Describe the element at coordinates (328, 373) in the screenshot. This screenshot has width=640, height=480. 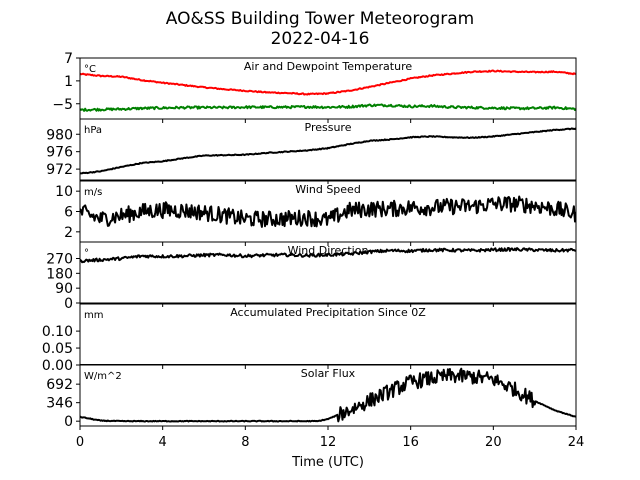
I see `panel-title: Solar Flux` at that location.